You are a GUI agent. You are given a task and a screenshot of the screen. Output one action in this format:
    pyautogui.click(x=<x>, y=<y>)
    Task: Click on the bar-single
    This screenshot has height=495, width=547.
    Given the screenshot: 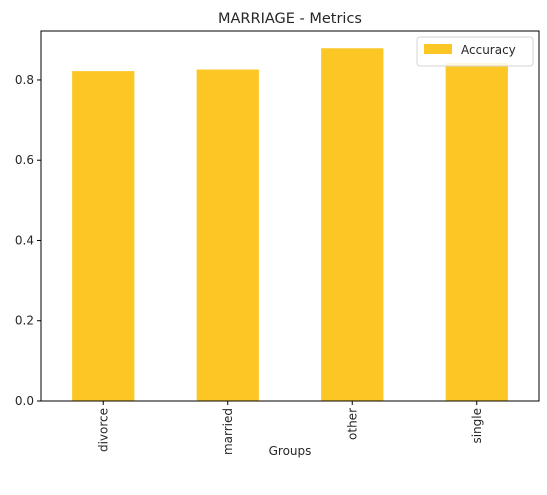 What is the action you would take?
    pyautogui.click(x=476, y=232)
    